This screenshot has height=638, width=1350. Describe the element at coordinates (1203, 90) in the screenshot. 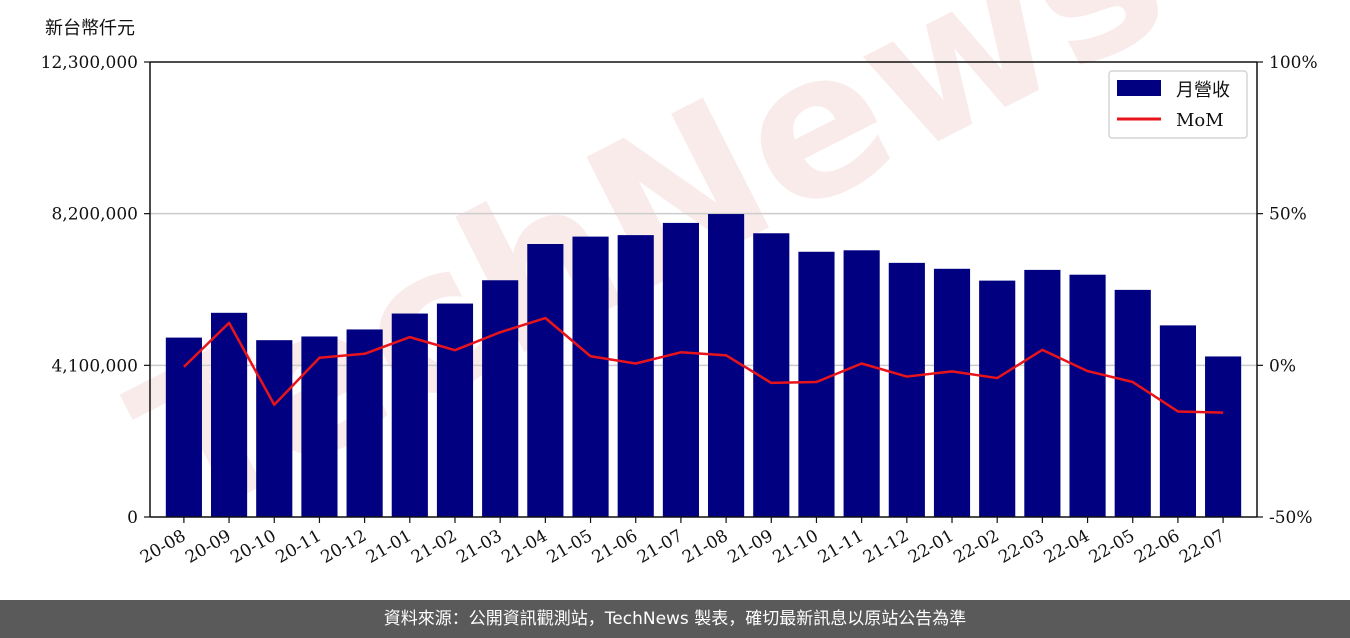

I see `legend-label-revenue: 月營收` at that location.